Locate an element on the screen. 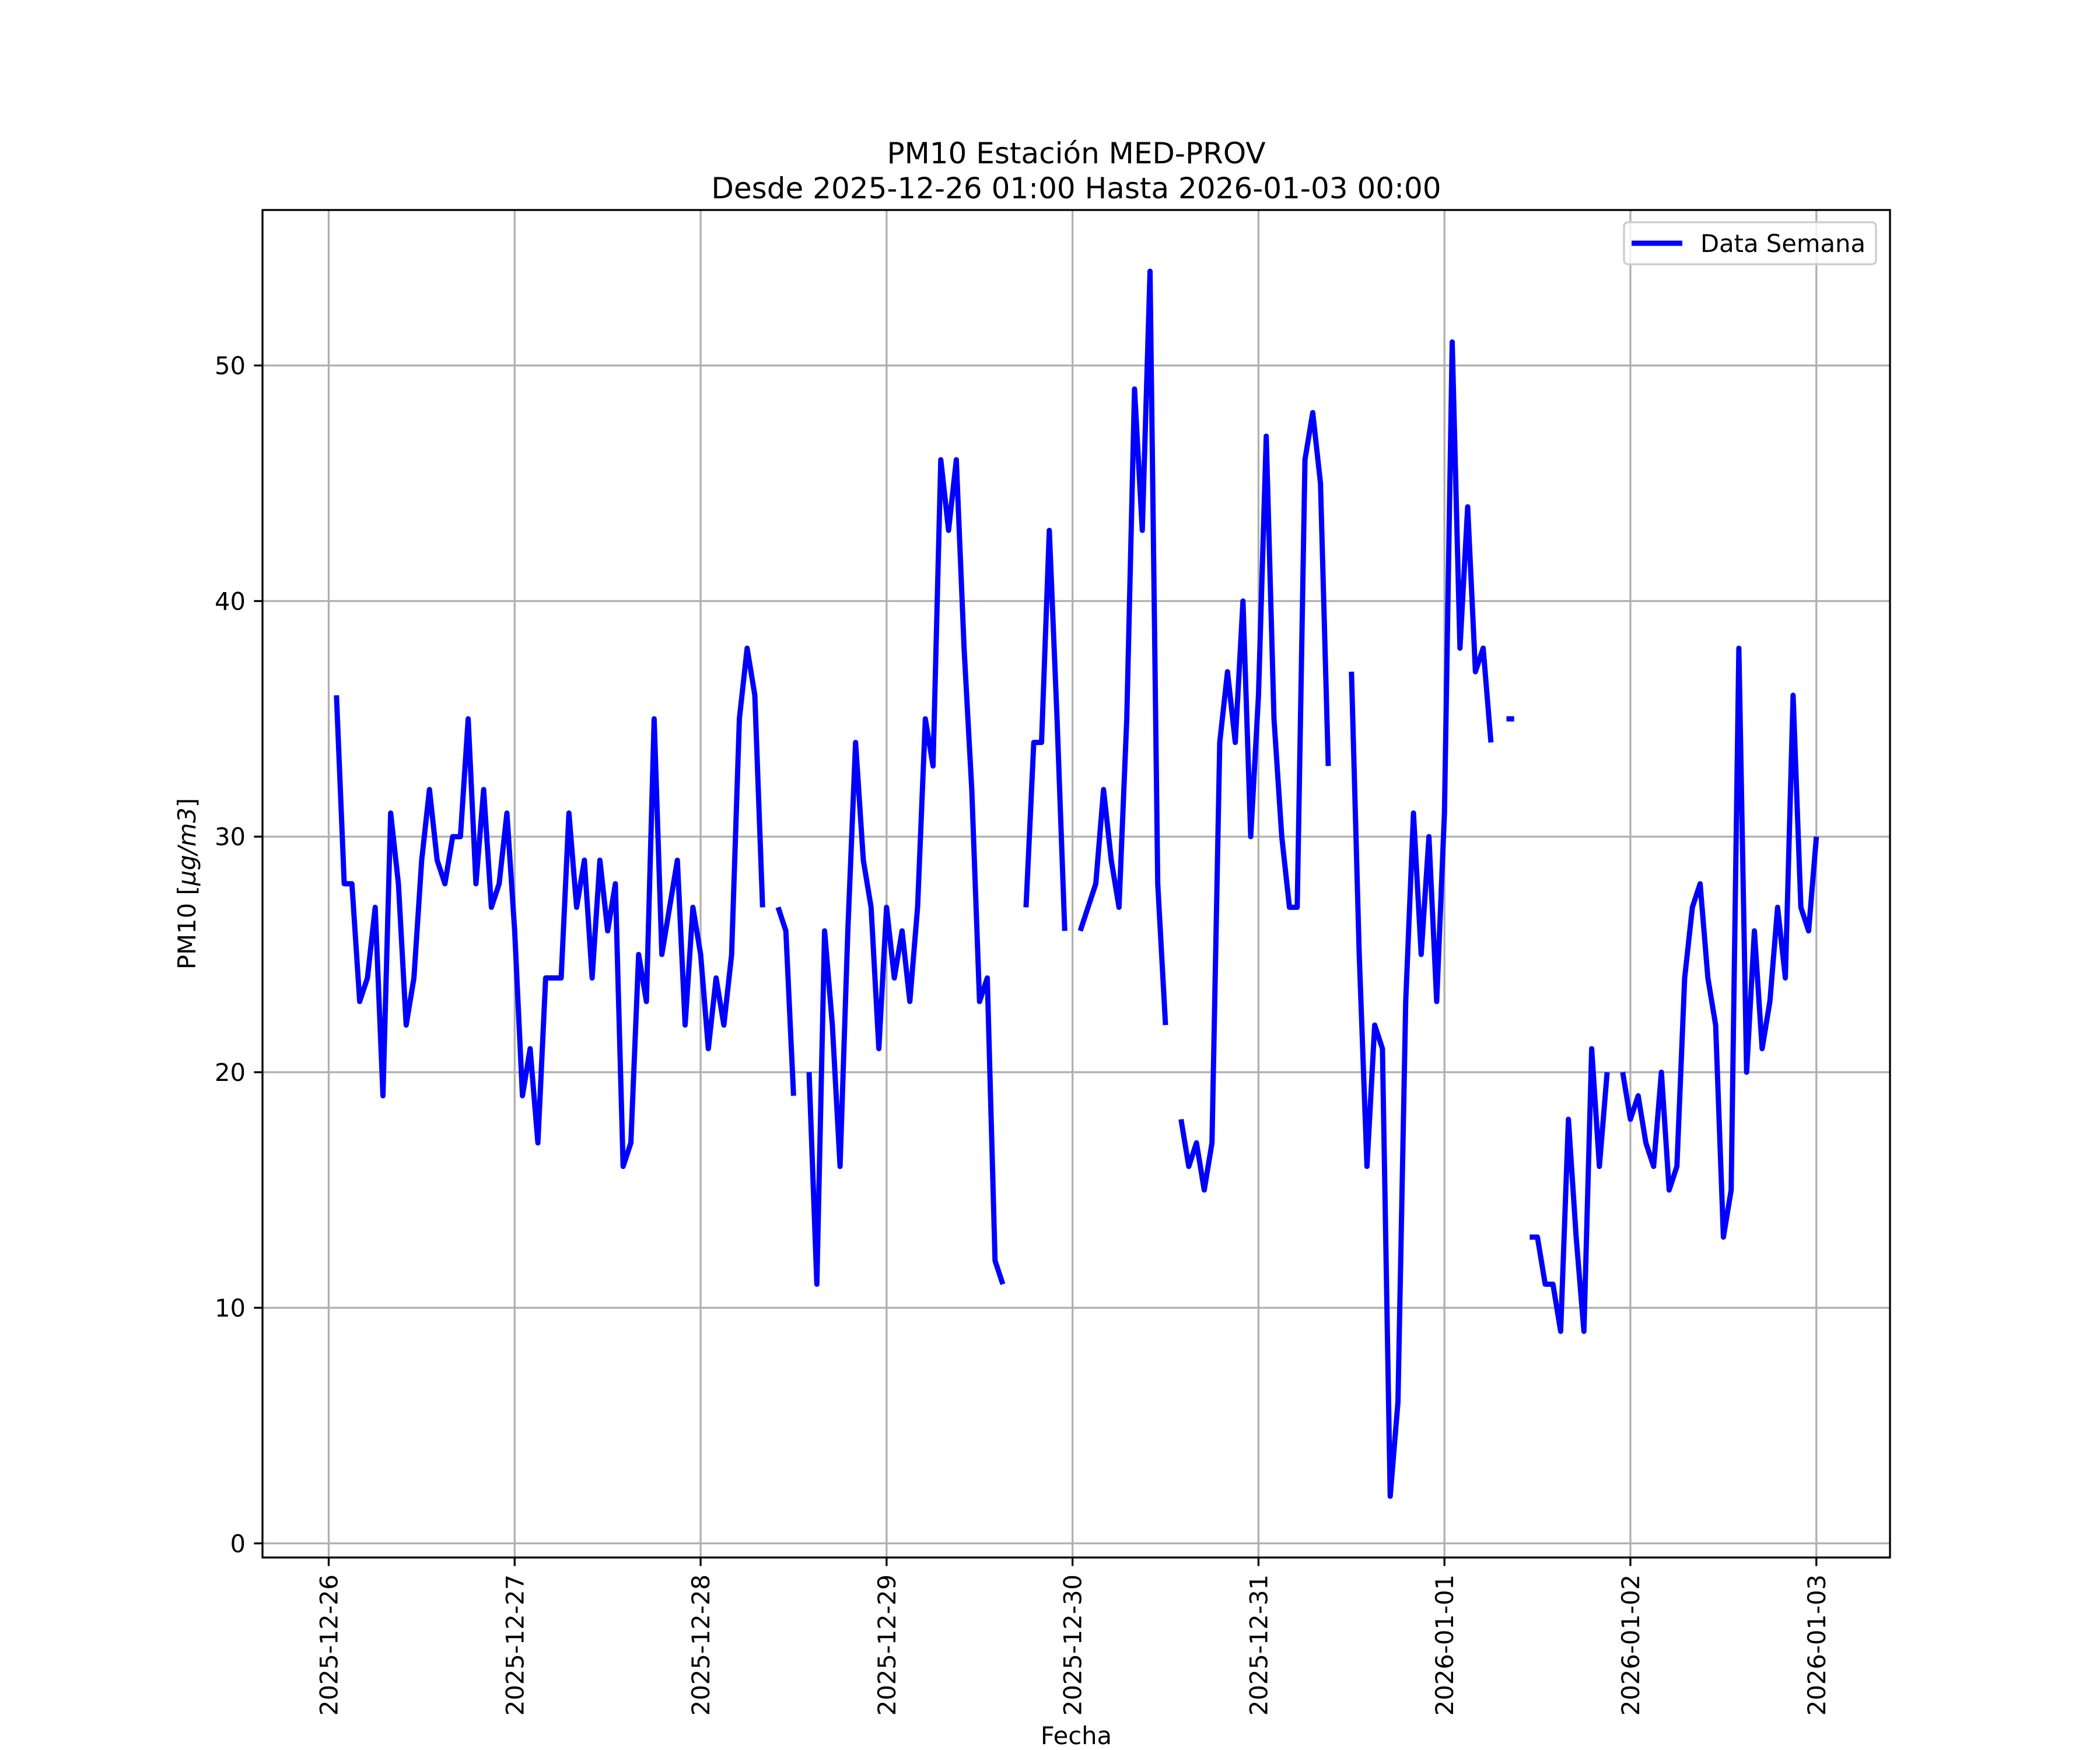 Image resolution: width=2100 pixels, height=1750 pixels. y-tick-label: 0 is located at coordinates (238, 1544).